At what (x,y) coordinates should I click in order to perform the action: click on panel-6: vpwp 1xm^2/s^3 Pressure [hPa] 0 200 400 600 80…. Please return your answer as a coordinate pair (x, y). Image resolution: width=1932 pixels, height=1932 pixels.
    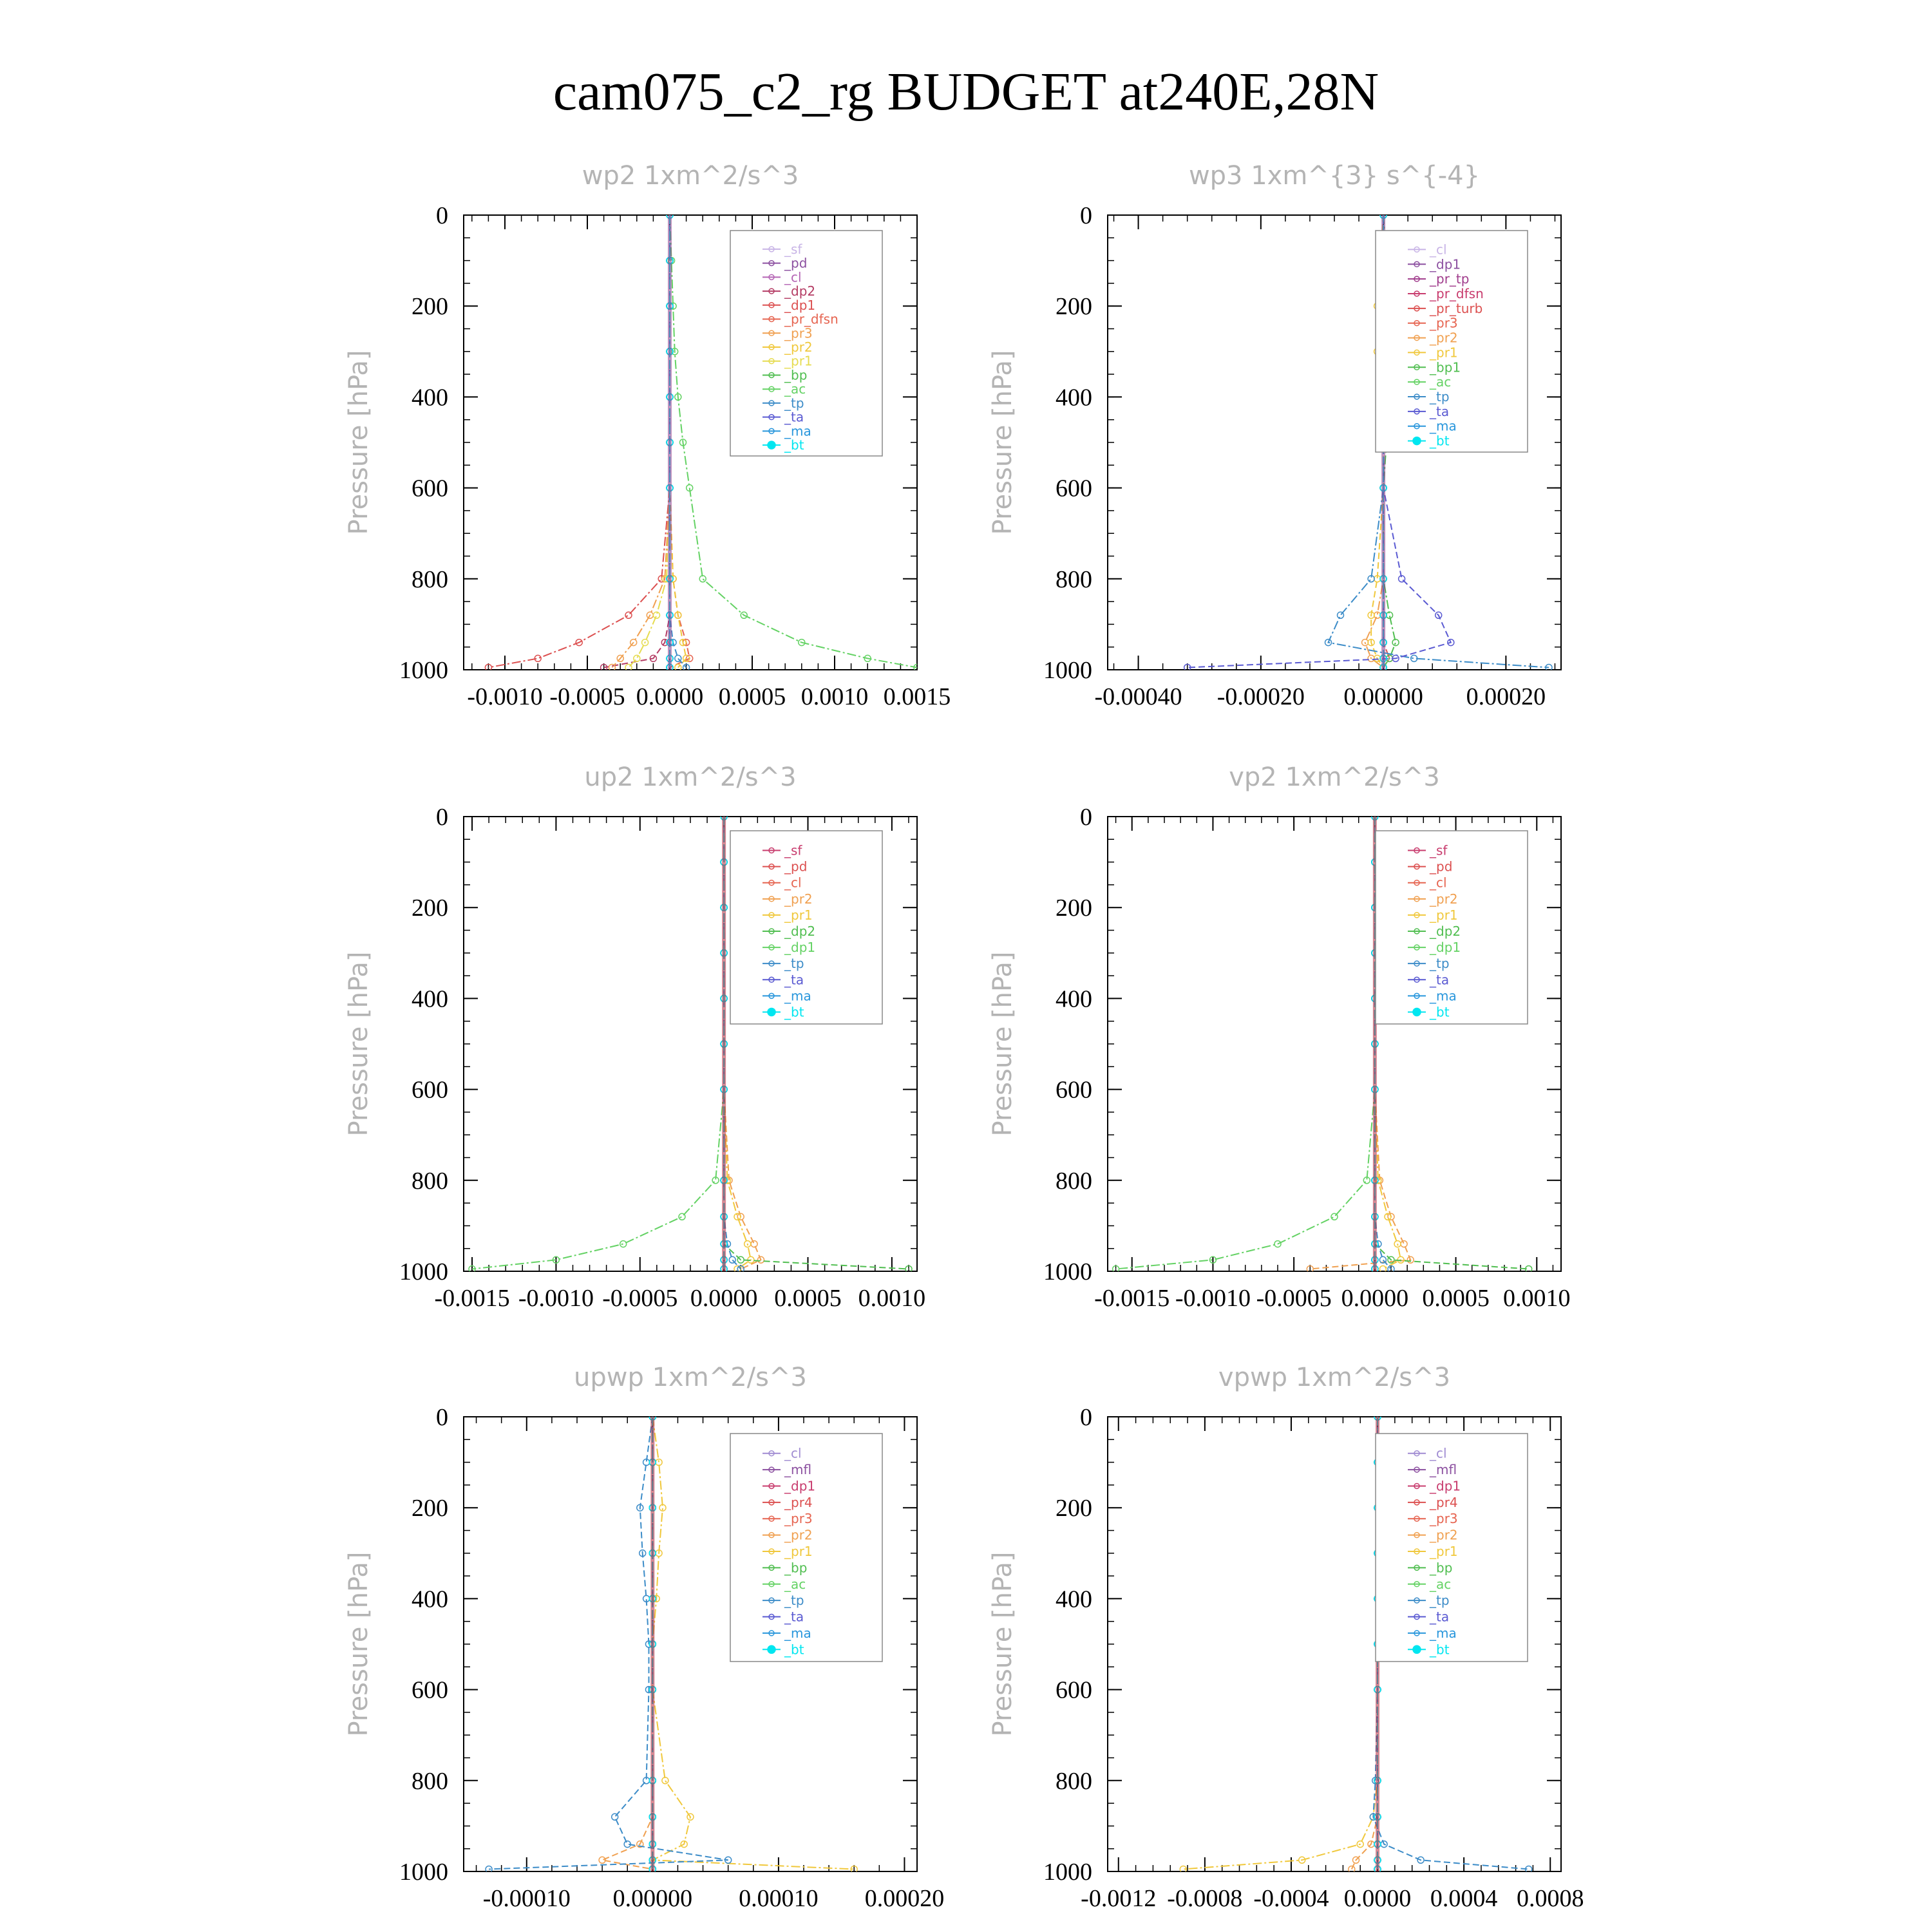
    Looking at the image, I should click on (1286, 1638).